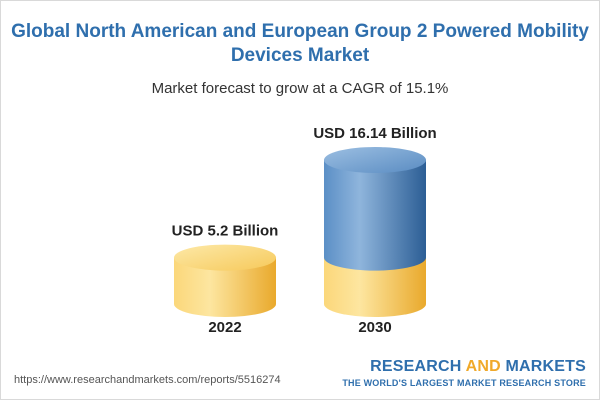  What do you see at coordinates (543, 366) in the screenshot?
I see `brand-name-part-3: MARKETS` at bounding box center [543, 366].